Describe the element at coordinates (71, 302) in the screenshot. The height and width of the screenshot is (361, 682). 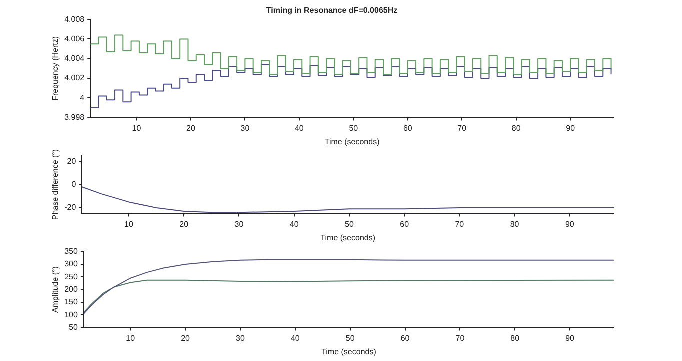
I see `y-tick-label: 150` at that location.